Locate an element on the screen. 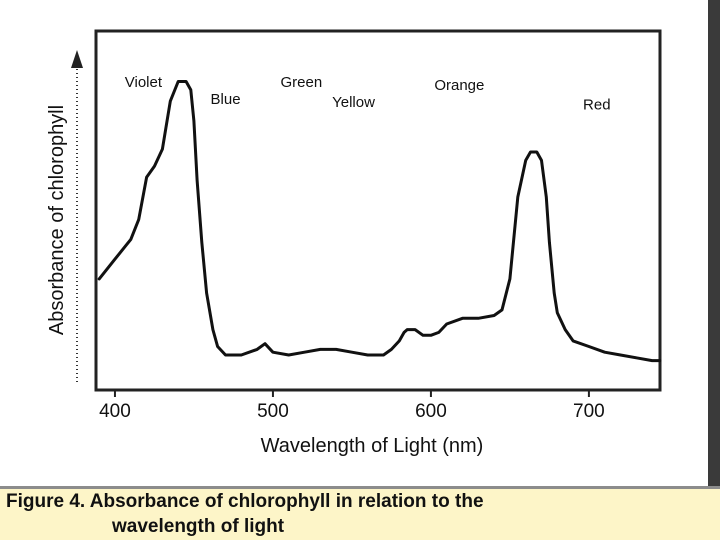 Image resolution: width=720 pixels, height=540 pixels. color-label-yellow: Yellow is located at coordinates (353, 102).